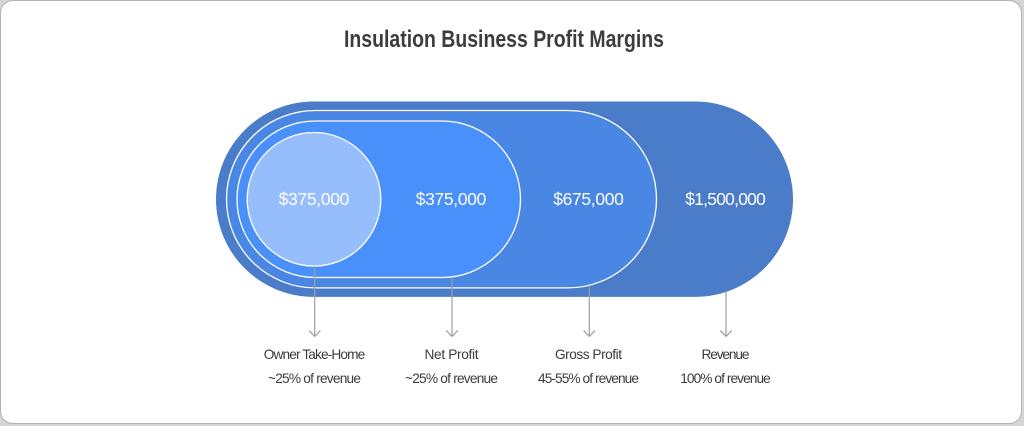 This screenshot has height=426, width=1024. Describe the element at coordinates (726, 354) in the screenshot. I see `svg-text: Revenue` at that location.